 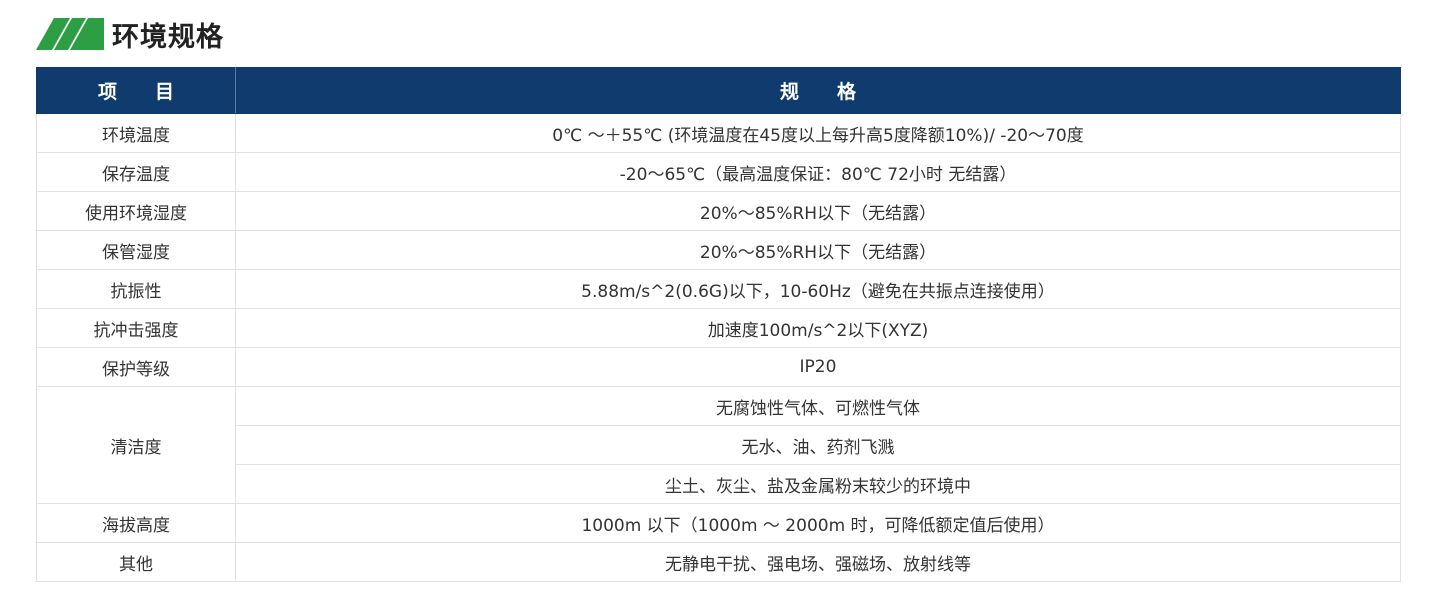 What do you see at coordinates (136, 445) in the screenshot?
I see `item-cell: 清洁度` at bounding box center [136, 445].